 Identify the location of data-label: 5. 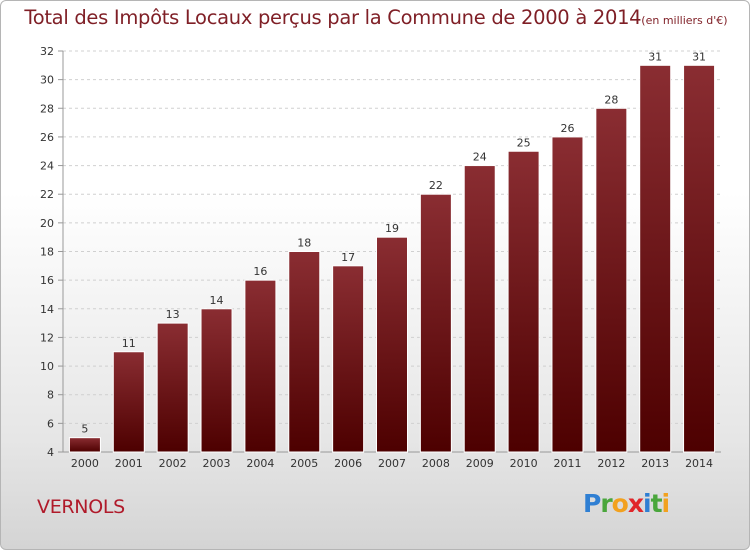
(84, 429).